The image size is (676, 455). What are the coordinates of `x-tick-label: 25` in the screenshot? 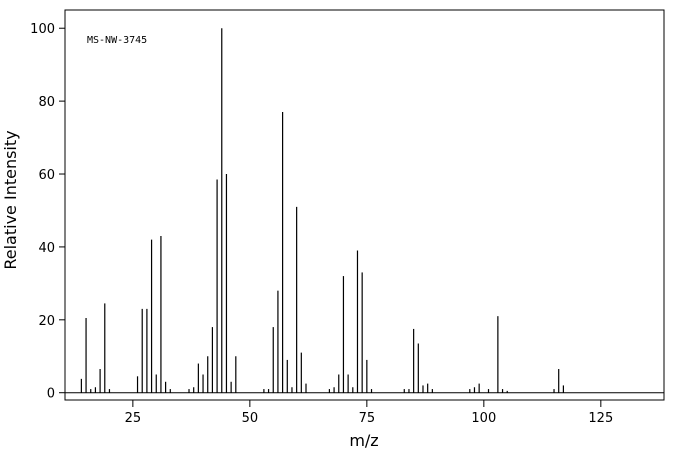 It's located at (133, 418).